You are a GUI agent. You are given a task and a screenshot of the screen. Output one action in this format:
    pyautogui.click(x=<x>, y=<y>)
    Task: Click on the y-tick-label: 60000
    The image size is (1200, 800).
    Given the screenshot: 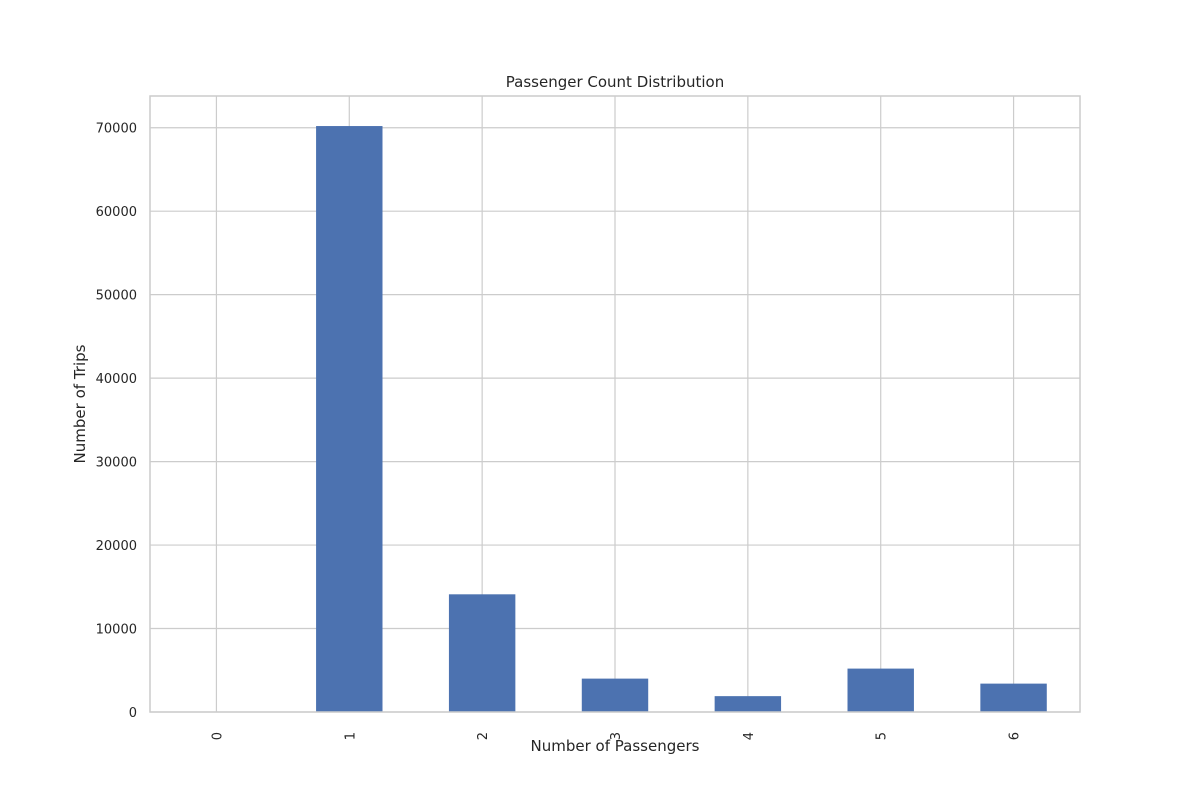 What is the action you would take?
    pyautogui.click(x=116, y=212)
    